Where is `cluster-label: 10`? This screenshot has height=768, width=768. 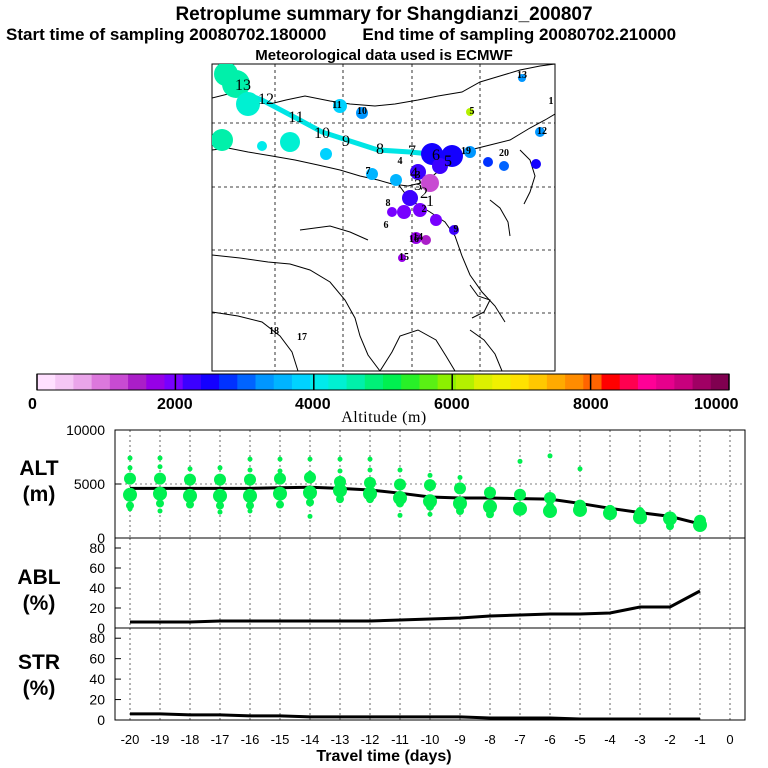 cluster-label: 10 is located at coordinates (362, 111).